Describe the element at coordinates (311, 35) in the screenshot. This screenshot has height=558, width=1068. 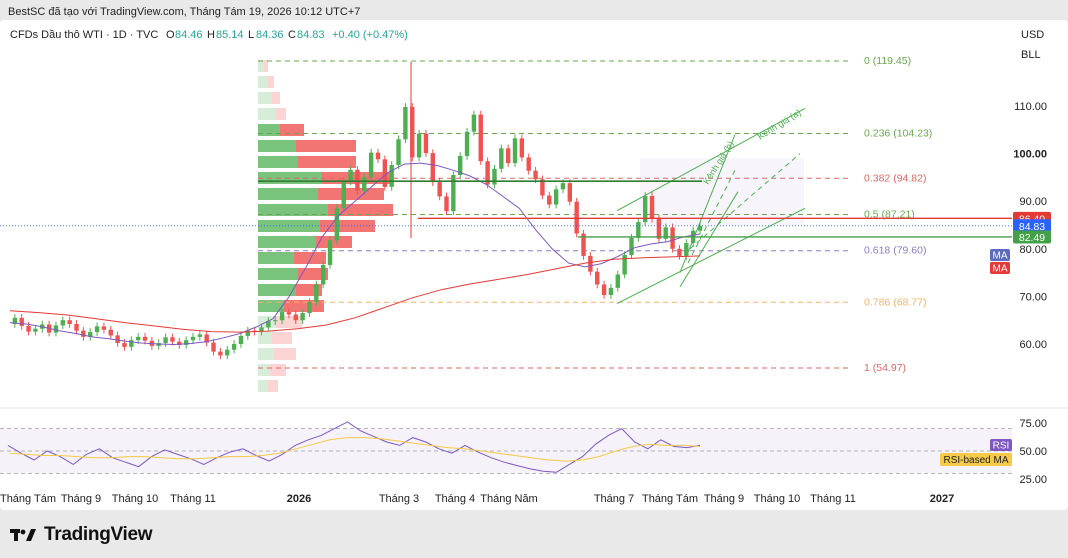
I see `ohlc-c-value: 84.83` at that location.